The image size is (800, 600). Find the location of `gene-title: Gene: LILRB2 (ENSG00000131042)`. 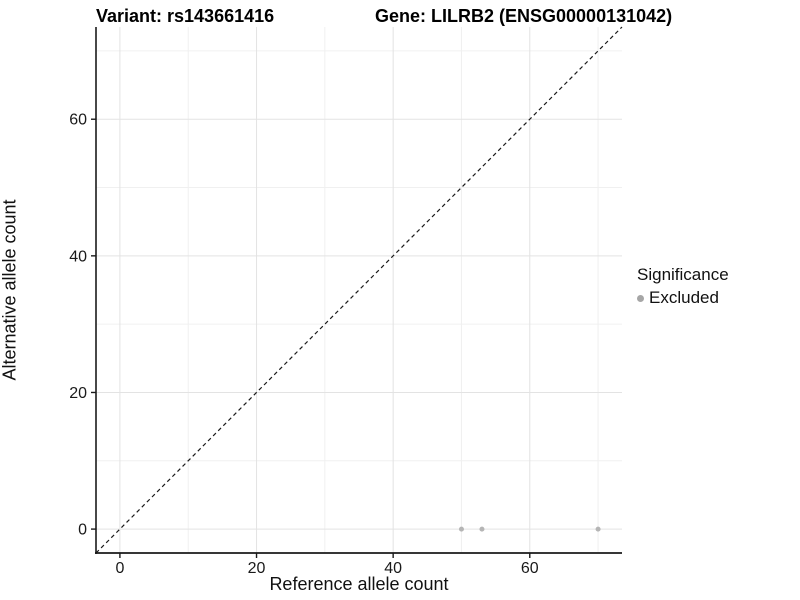

gene-title: Gene: LILRB2 (ENSG00000131042) is located at coordinates (524, 16).